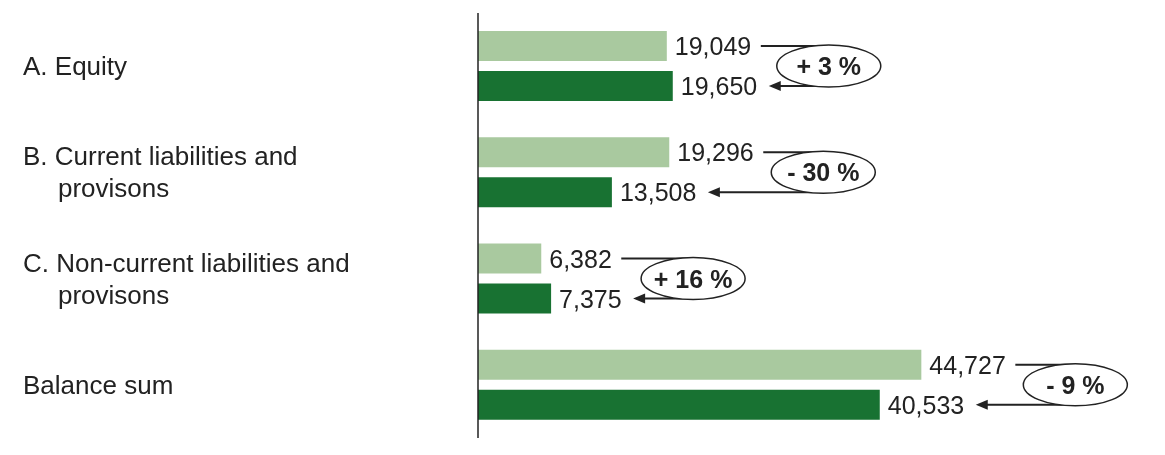 The width and height of the screenshot is (1165, 455). Describe the element at coordinates (926, 404) in the screenshot. I see `data-label: 40,533` at that location.